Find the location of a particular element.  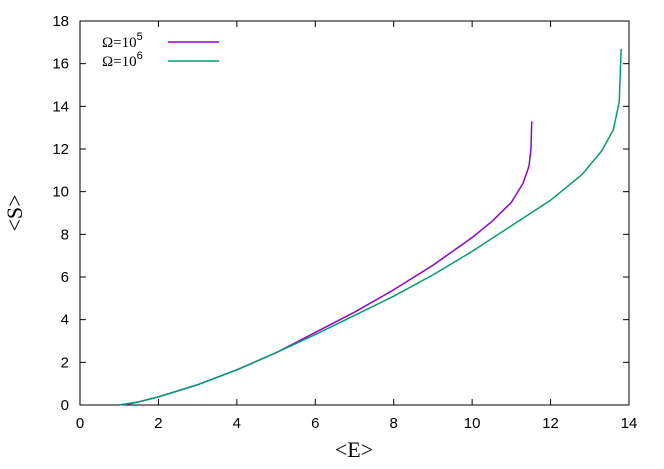

x-tick-label: 14 is located at coordinates (629, 423).